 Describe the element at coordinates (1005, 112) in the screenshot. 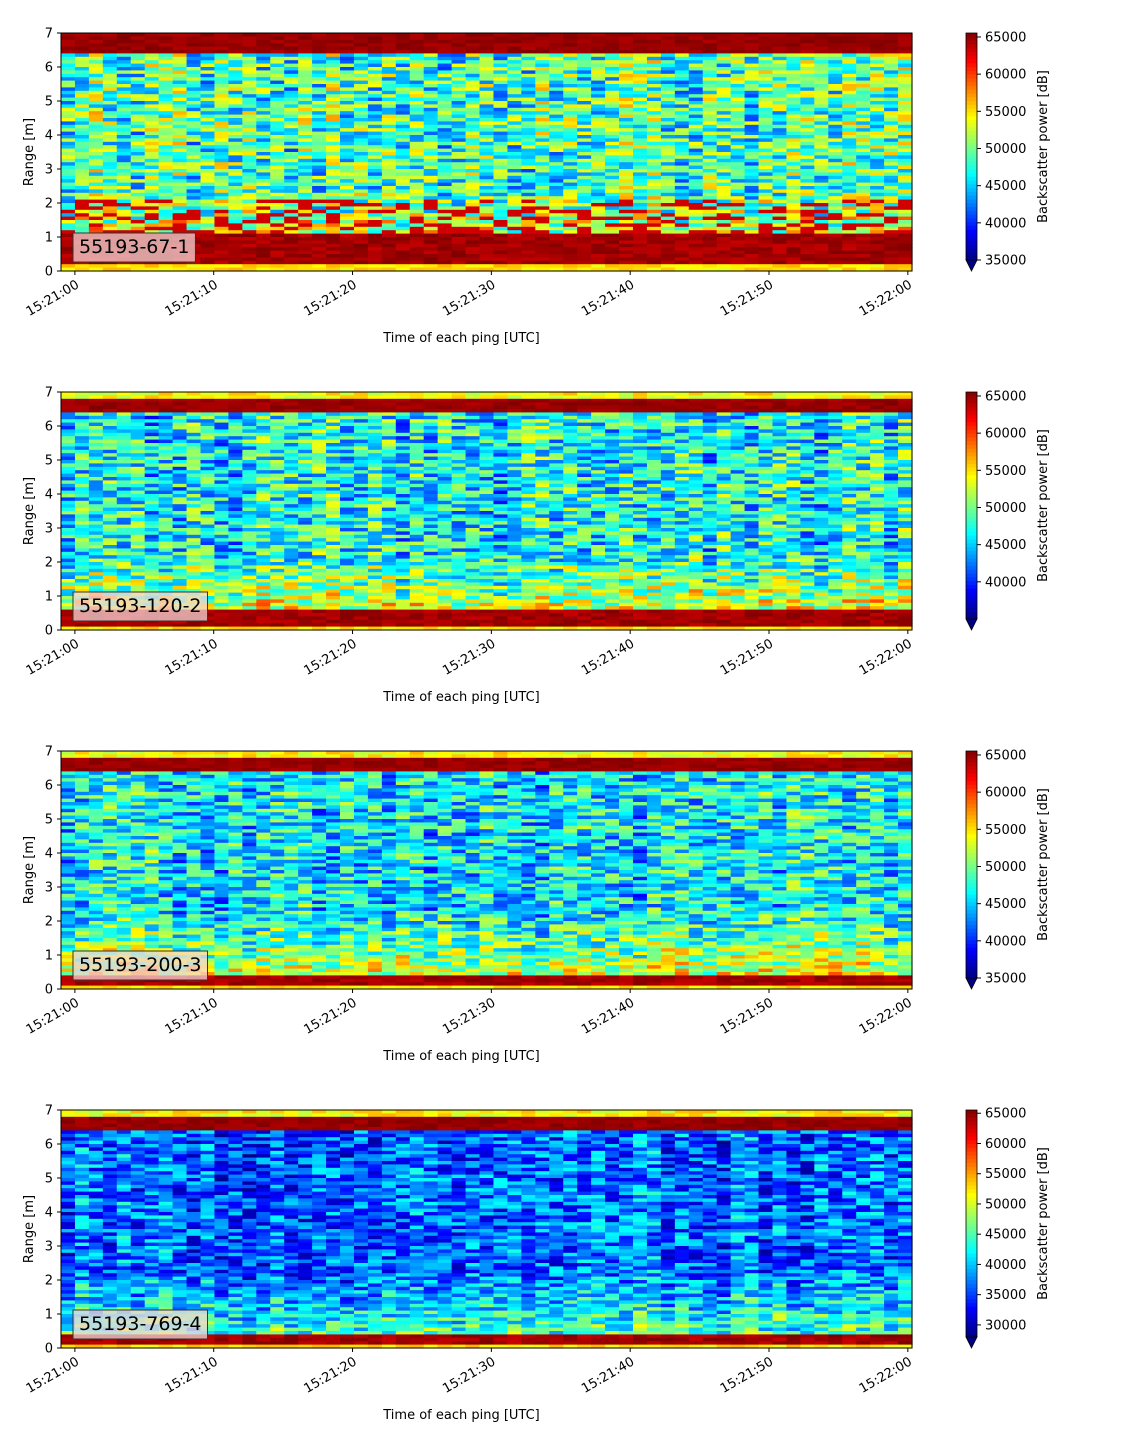

I see `colorbar-tick-label: 55000` at that location.